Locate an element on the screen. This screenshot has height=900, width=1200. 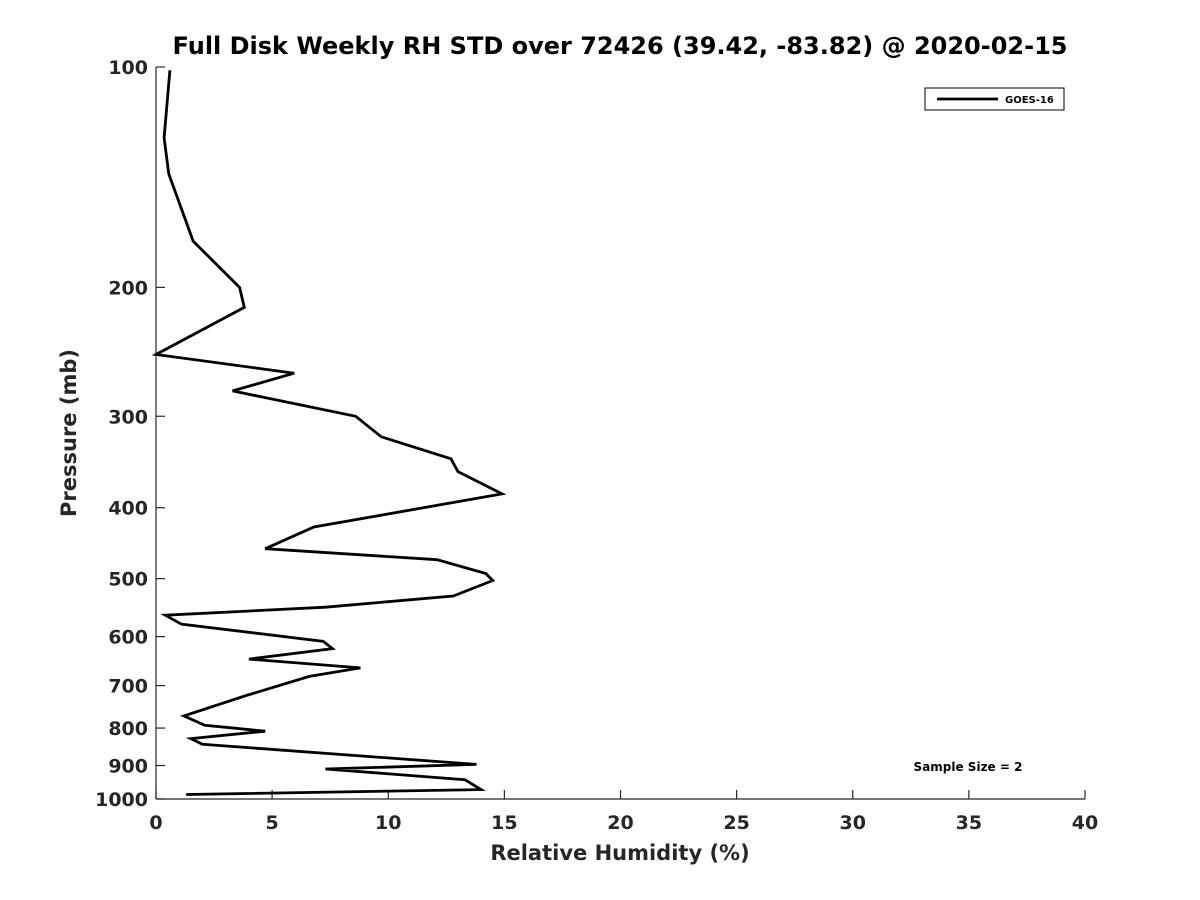
x-tick-label: 15 is located at coordinates (504, 823).